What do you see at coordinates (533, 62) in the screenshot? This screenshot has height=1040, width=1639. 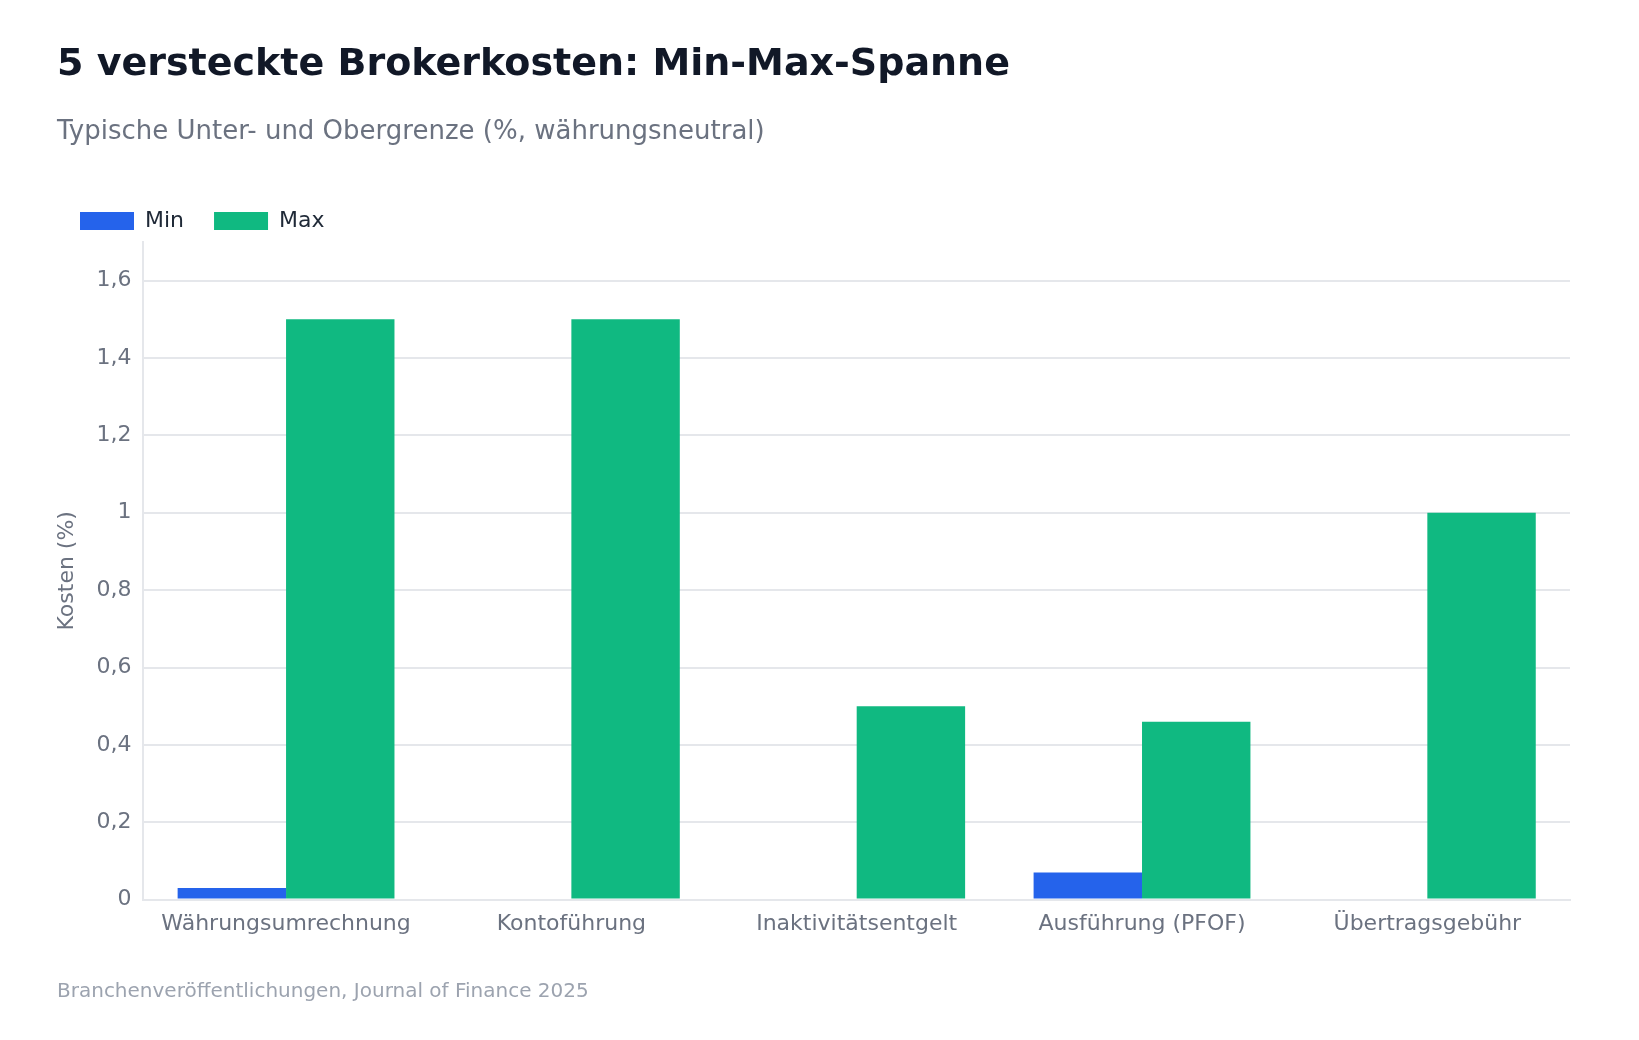 I see `chart-title: 5 versteckte Brokerkosten: Min-Max-Spanne` at bounding box center [533, 62].